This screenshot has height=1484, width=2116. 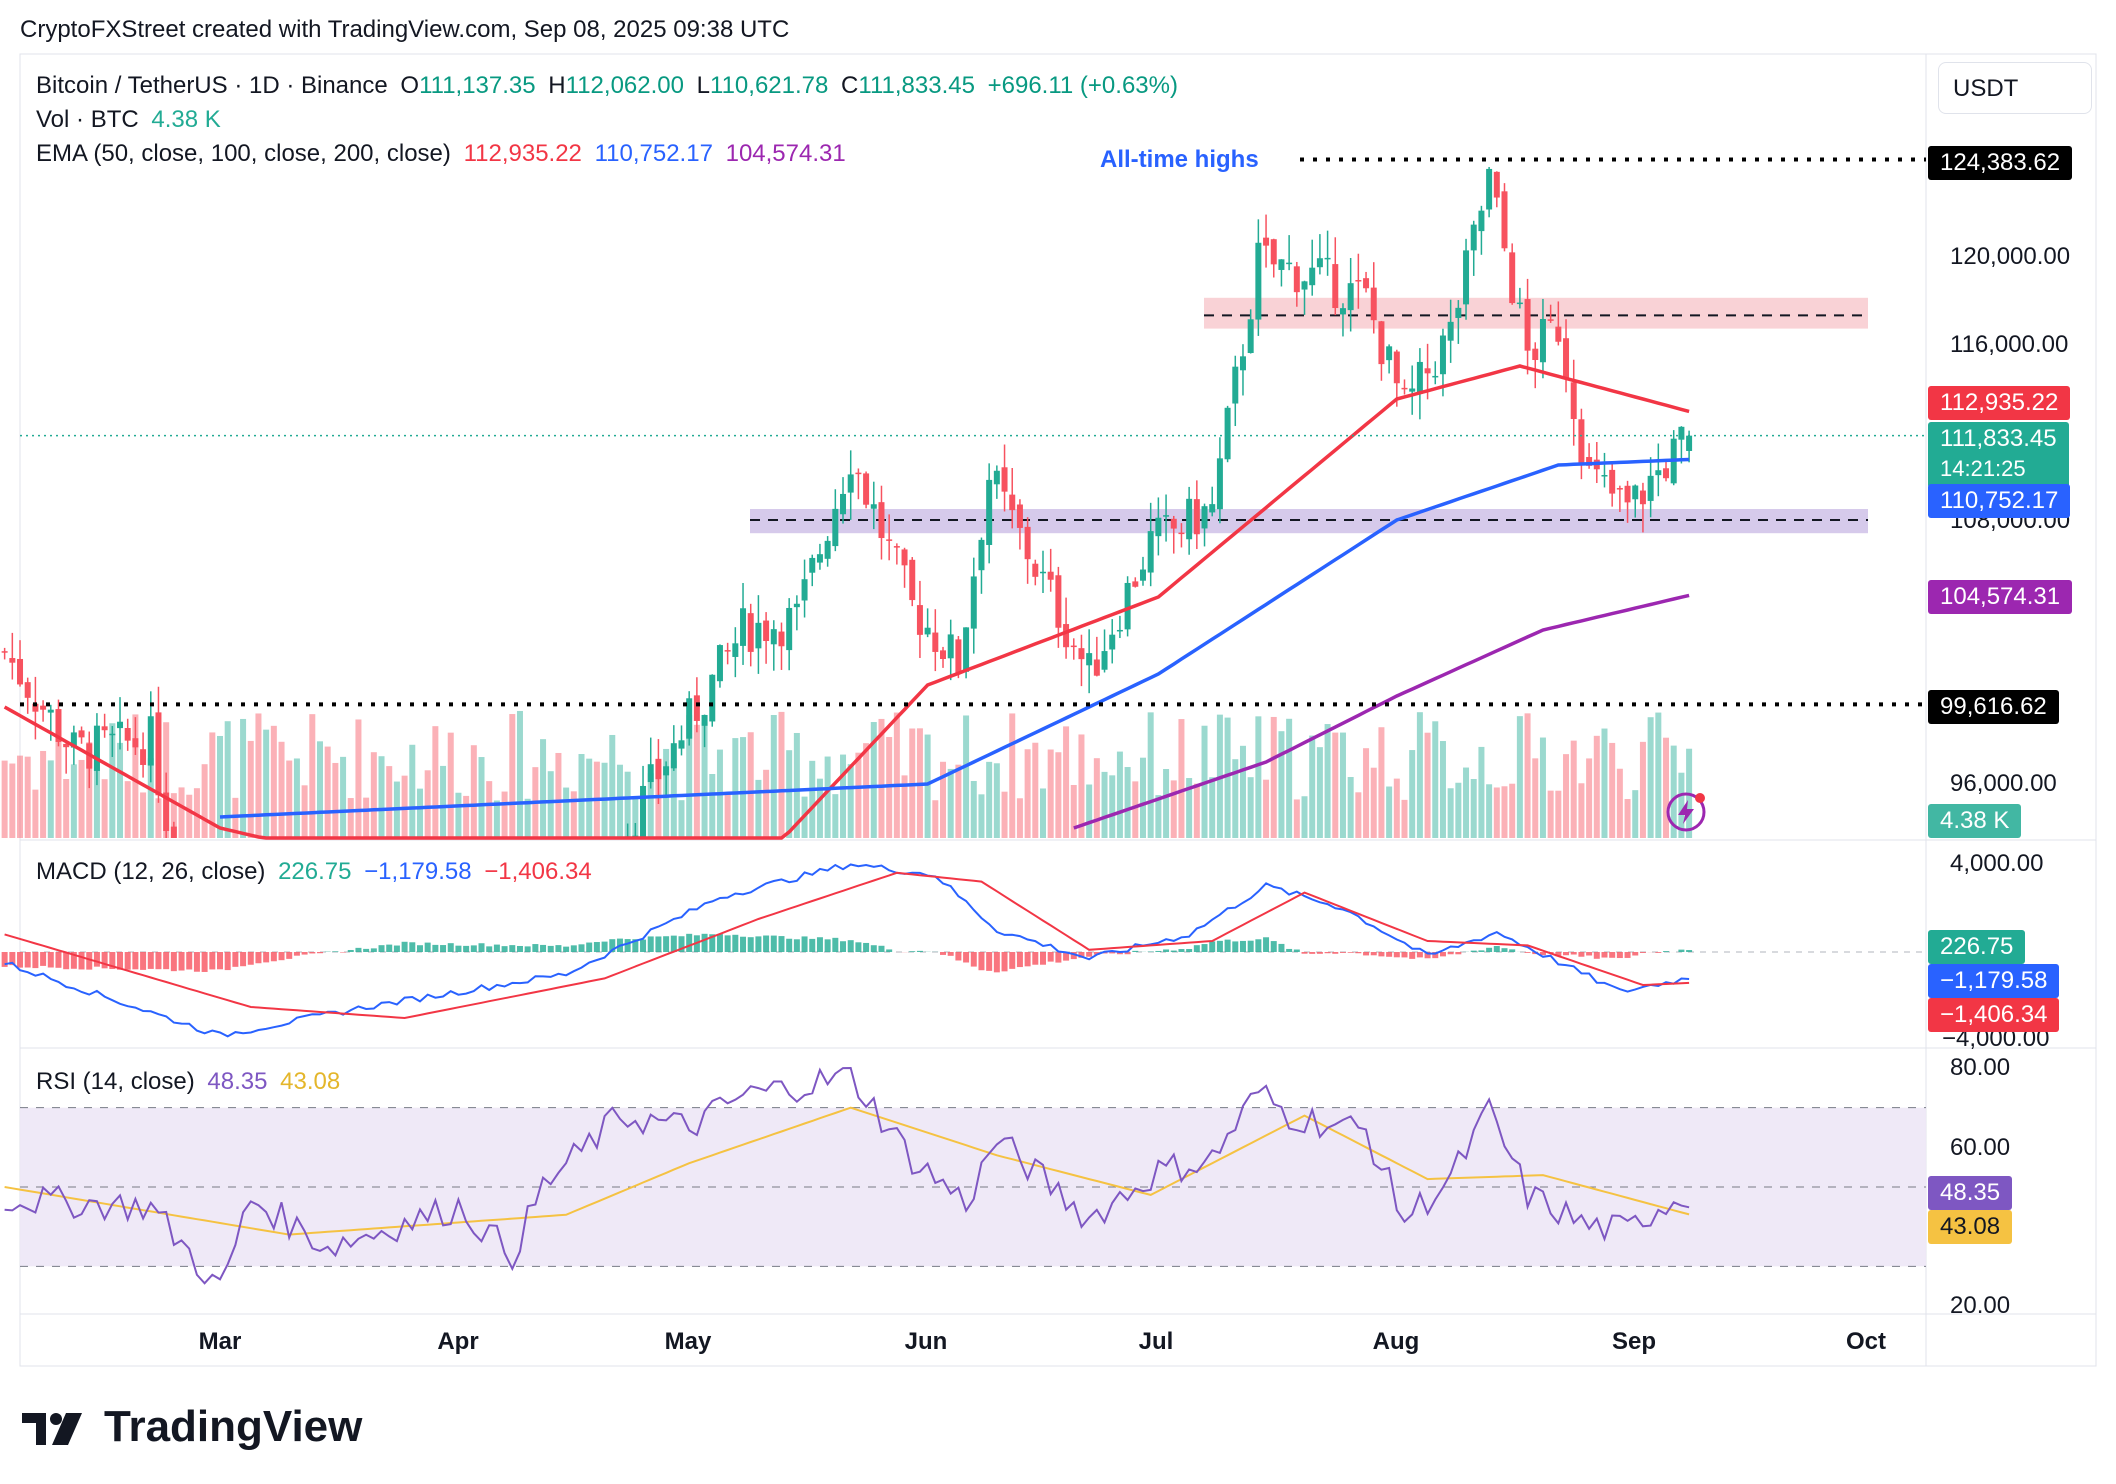 What do you see at coordinates (1994, 1015) in the screenshot?
I see `macd-signal-price-label: −1,406.34` at bounding box center [1994, 1015].